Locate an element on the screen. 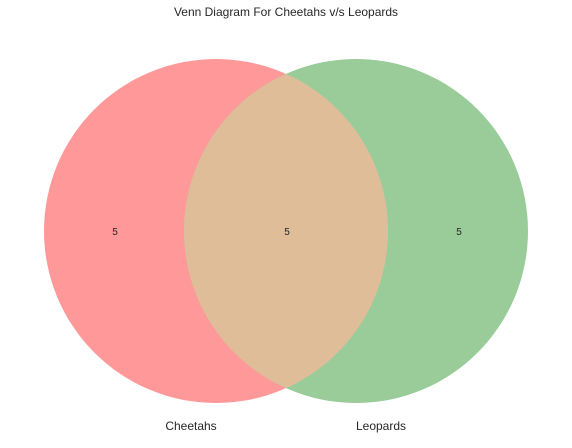 This screenshot has width=572, height=448. overlap-count: 5 is located at coordinates (287, 232).